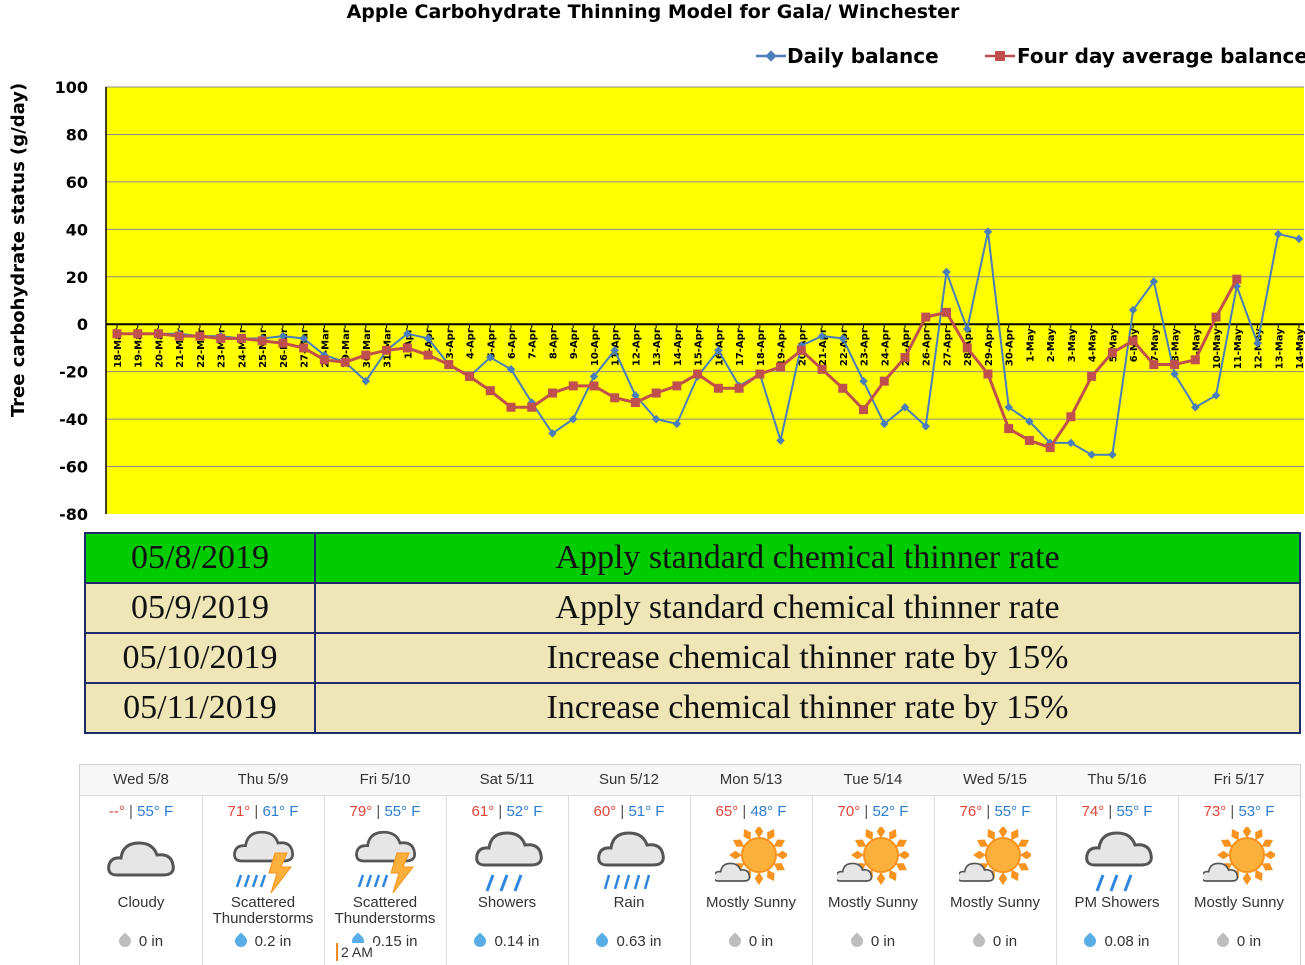  What do you see at coordinates (491, 343) in the screenshot?
I see `x-tick-label: 5-Apr` at bounding box center [491, 343].